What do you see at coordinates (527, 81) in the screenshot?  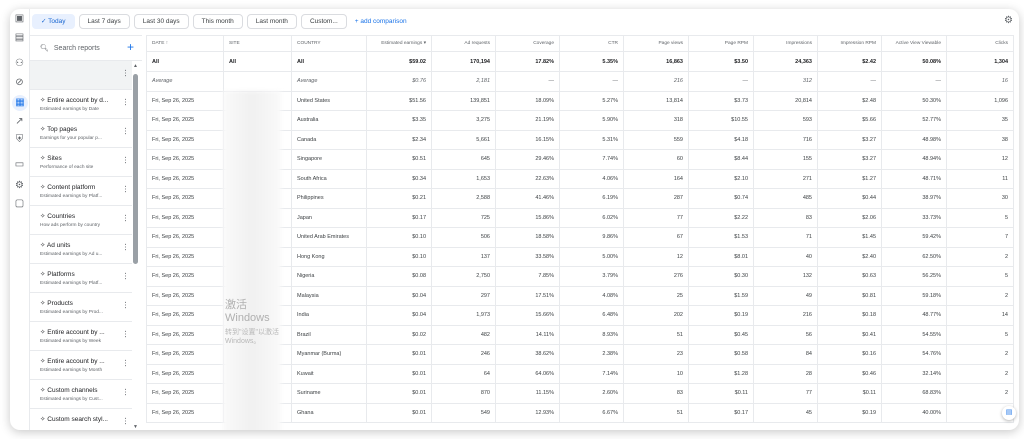 I see `table-cell: —` at bounding box center [527, 81].